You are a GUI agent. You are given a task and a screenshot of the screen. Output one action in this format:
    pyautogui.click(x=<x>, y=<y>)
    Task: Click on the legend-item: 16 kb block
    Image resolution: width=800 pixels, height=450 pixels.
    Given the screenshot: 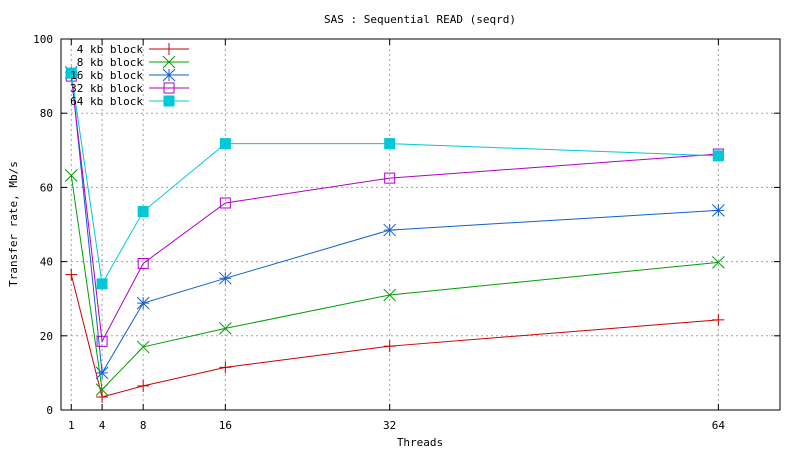 What is the action you would take?
    pyautogui.click(x=129, y=75)
    